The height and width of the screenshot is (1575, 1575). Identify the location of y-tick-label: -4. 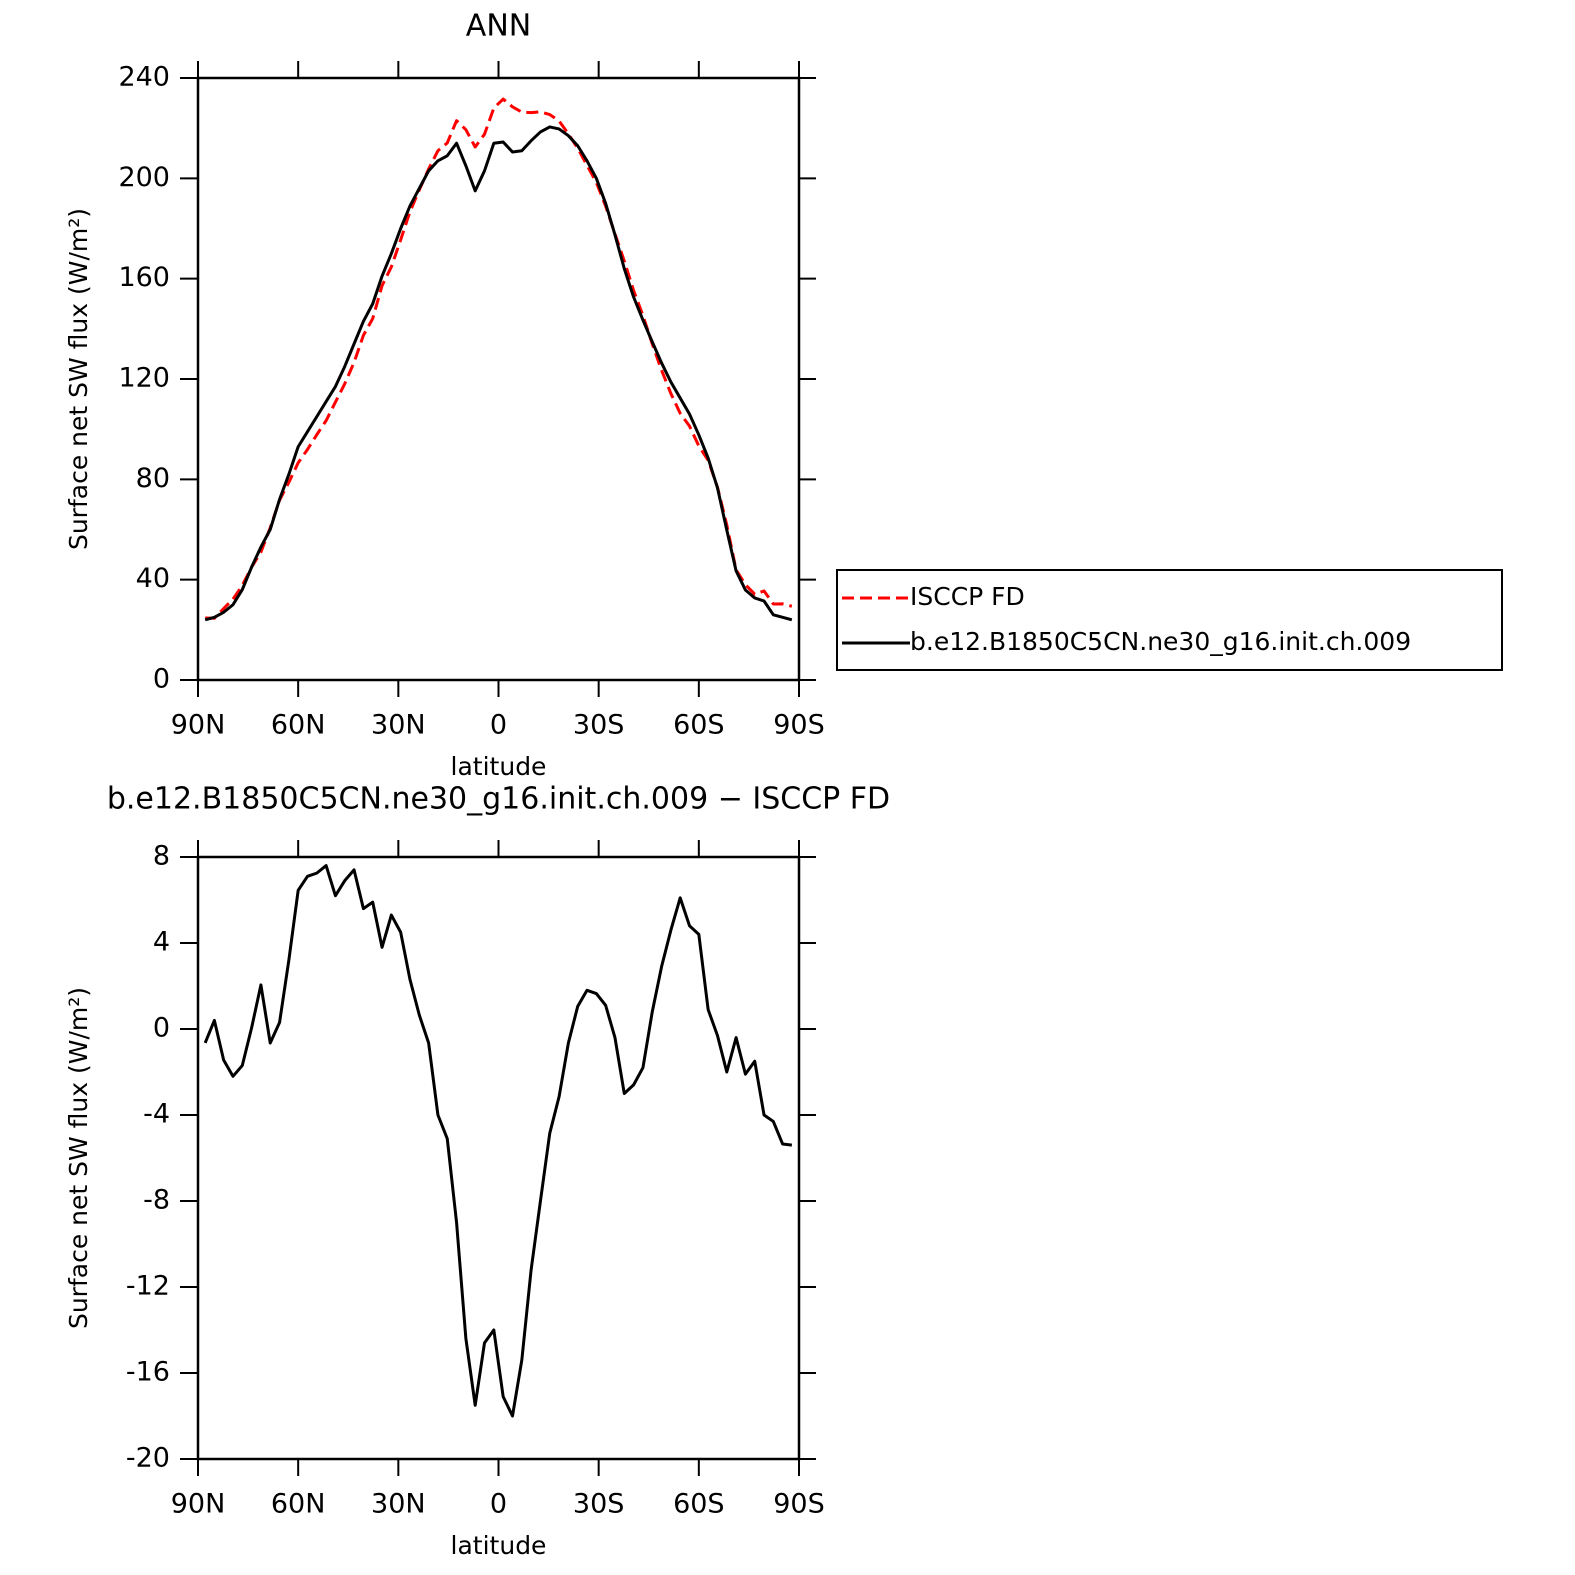
(156, 1114).